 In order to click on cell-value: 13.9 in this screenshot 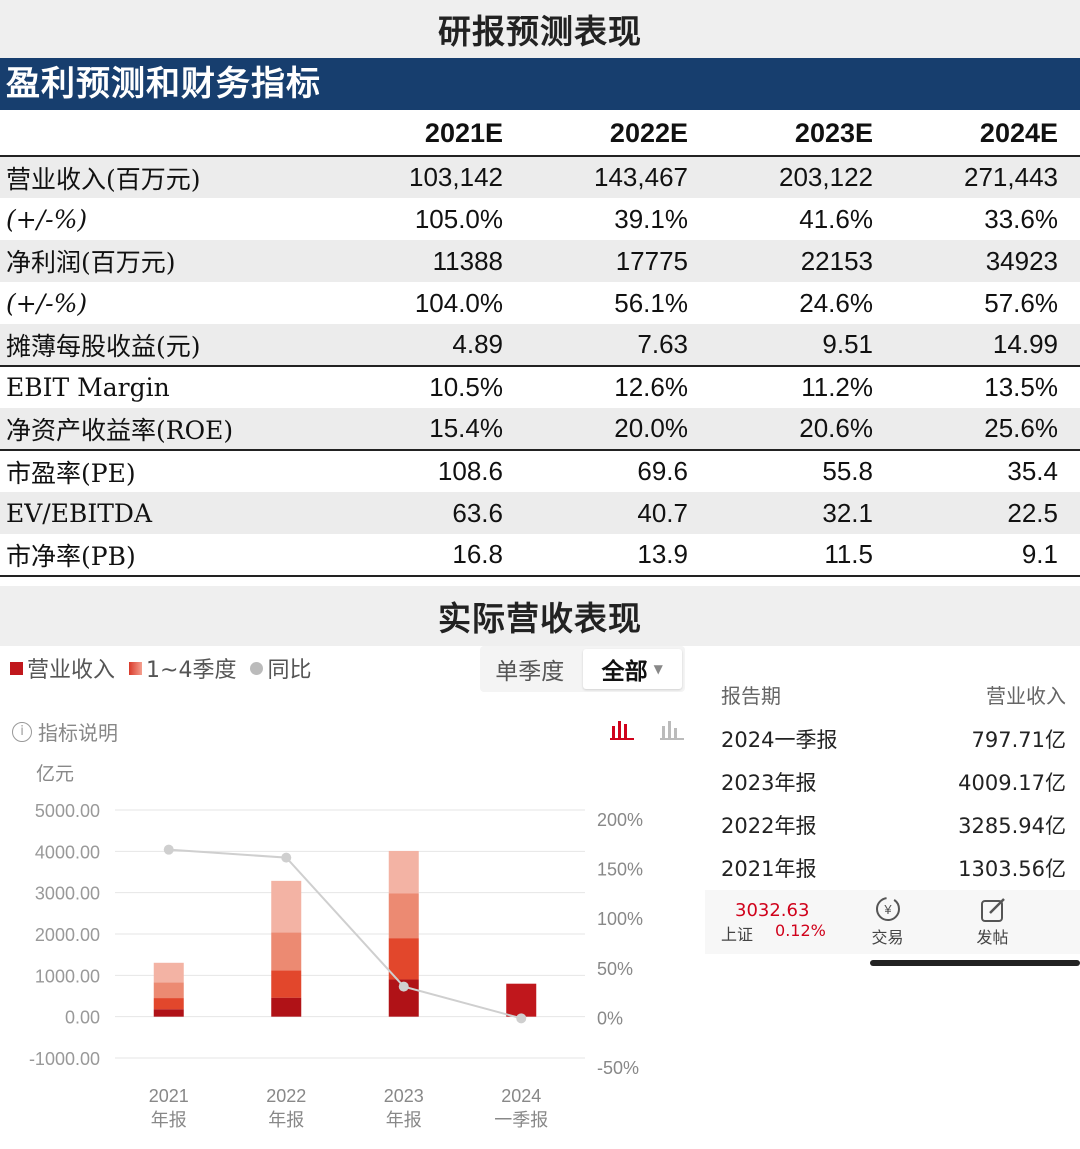, I will do `click(617, 555)`.